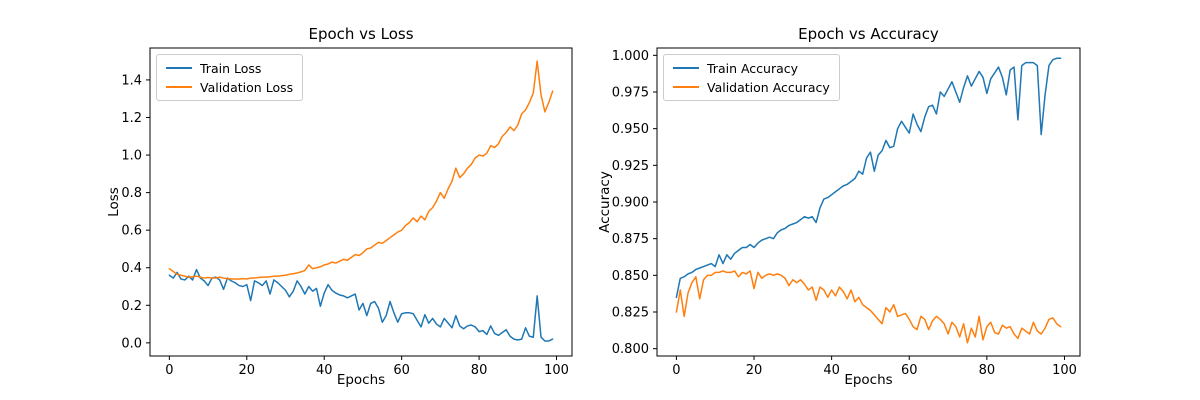 The height and width of the screenshot is (400, 1200). I want to click on accuracy-legend-item: Validation Accuracy, so click(751, 87).